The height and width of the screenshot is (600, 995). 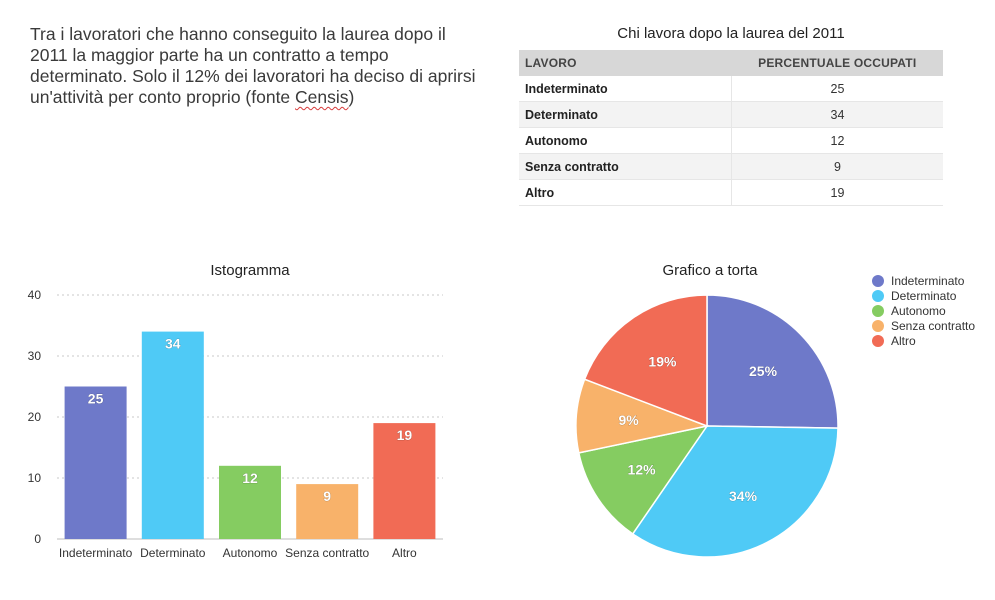 I want to click on legend-item: Indeterminato, so click(x=923, y=280).